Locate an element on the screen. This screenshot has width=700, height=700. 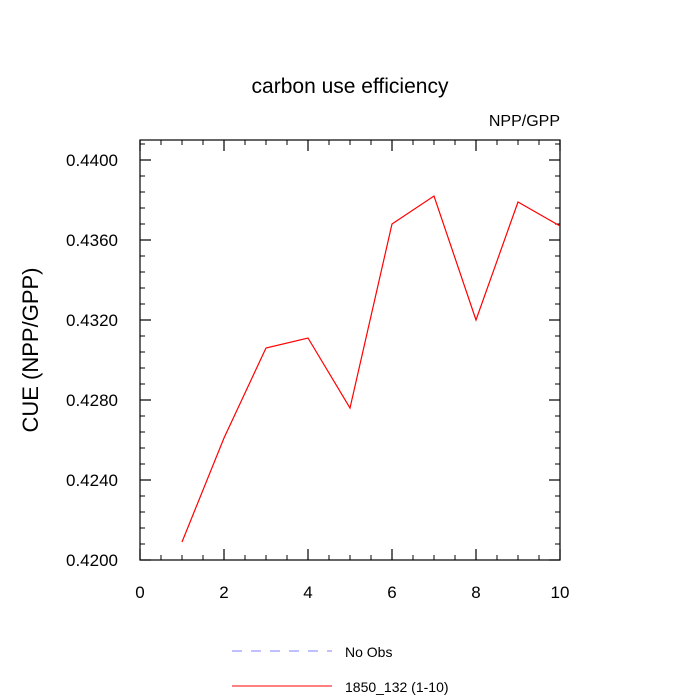
x-tick-label: 4 is located at coordinates (307, 592).